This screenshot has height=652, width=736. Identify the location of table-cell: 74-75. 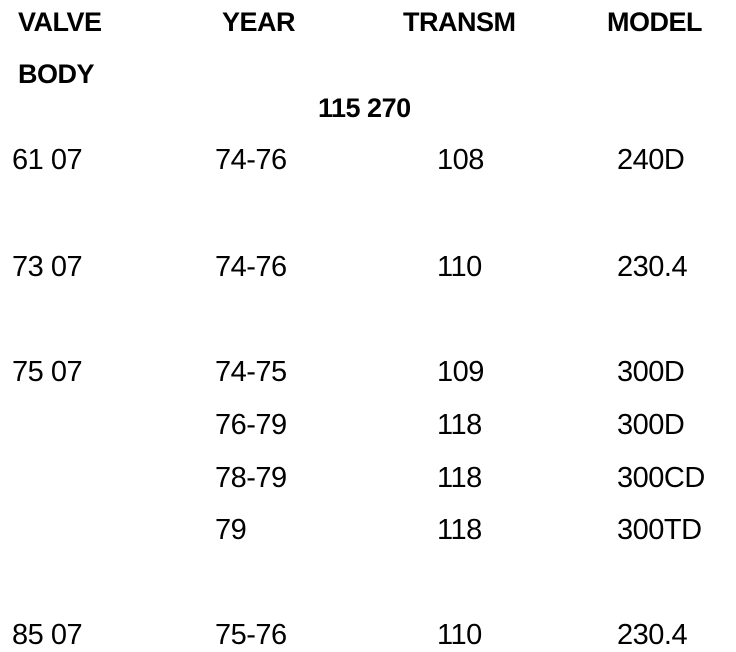
(251, 372).